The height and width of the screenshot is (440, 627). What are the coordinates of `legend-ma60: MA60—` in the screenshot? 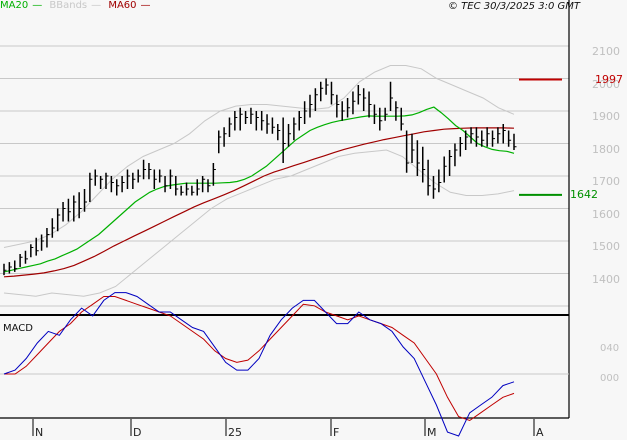 It's located at (129, 5).